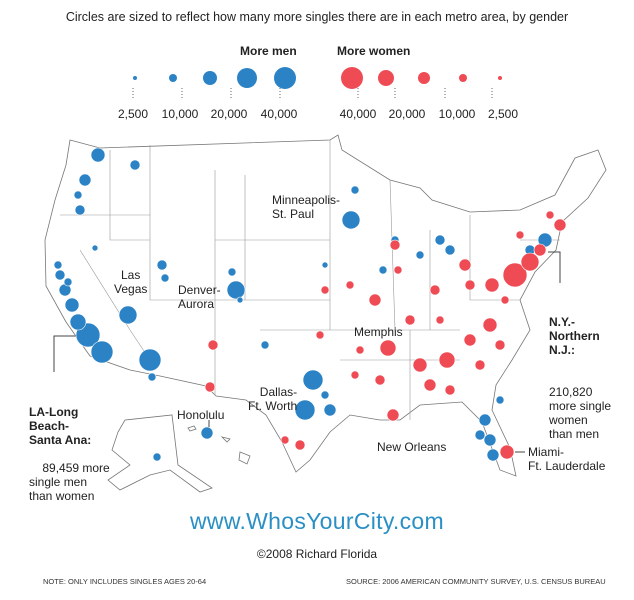 This screenshot has height=600, width=634. What do you see at coordinates (219, 445) in the screenshot?
I see `hawaii-outline` at bounding box center [219, 445].